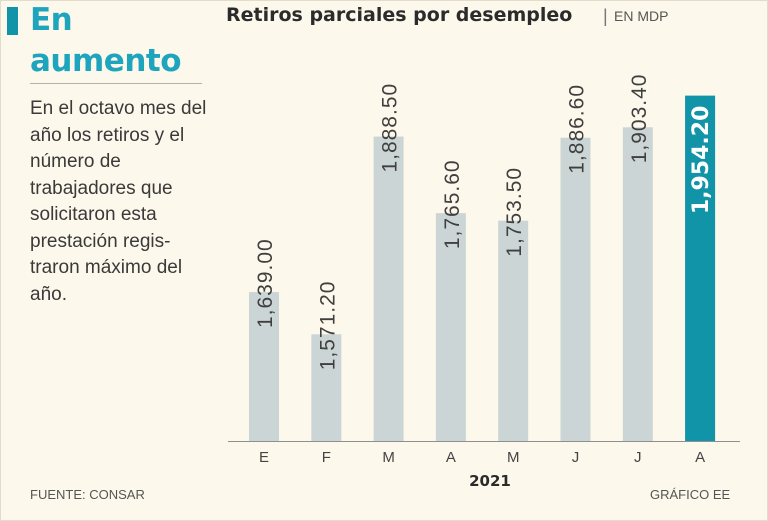  I want to click on x-tick-label-4: A, so click(451, 457).